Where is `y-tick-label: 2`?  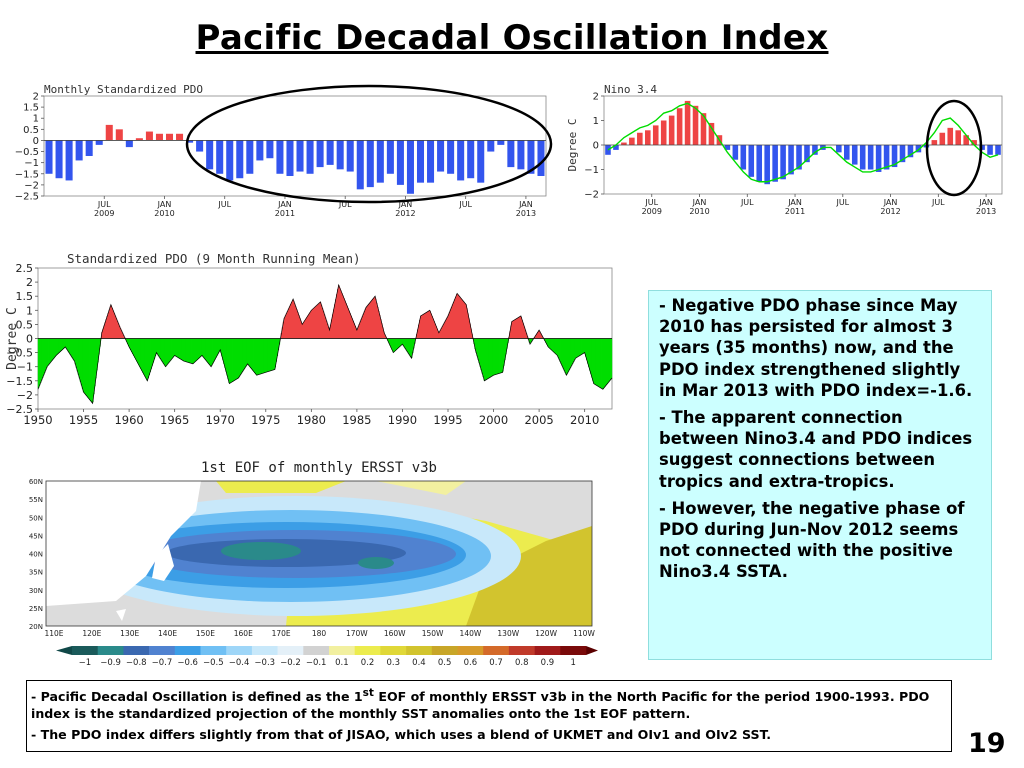 y-tick-label: 2 is located at coordinates (36, 97).